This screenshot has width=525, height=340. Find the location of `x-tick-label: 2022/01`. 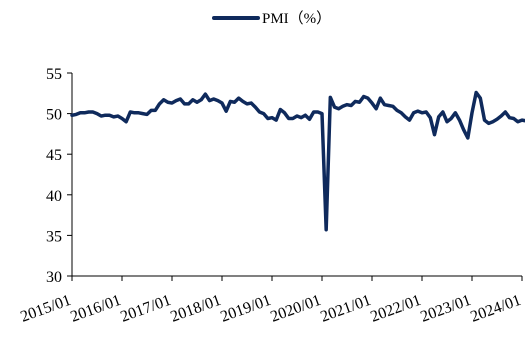

x-tick-label: 2022/01 is located at coordinates (395, 309).